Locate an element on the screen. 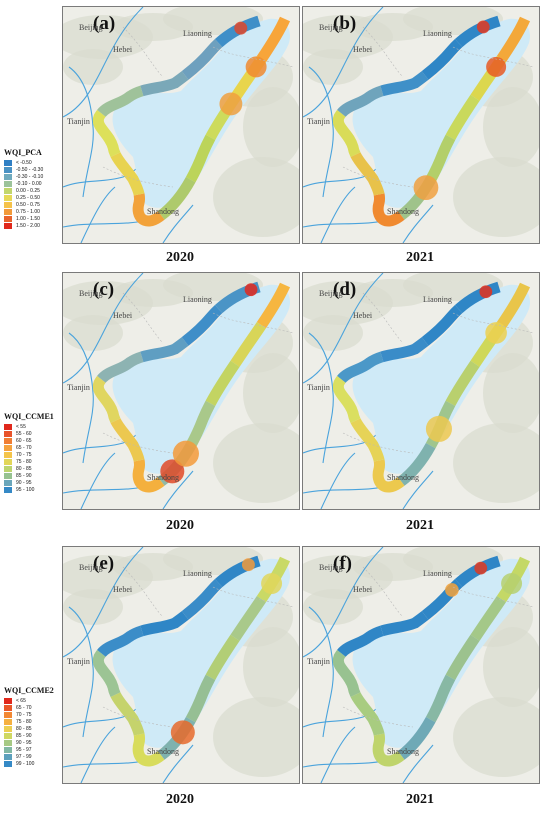 The width and height of the screenshot is (550, 814). place-label-shandong: Shandong is located at coordinates (163, 751).